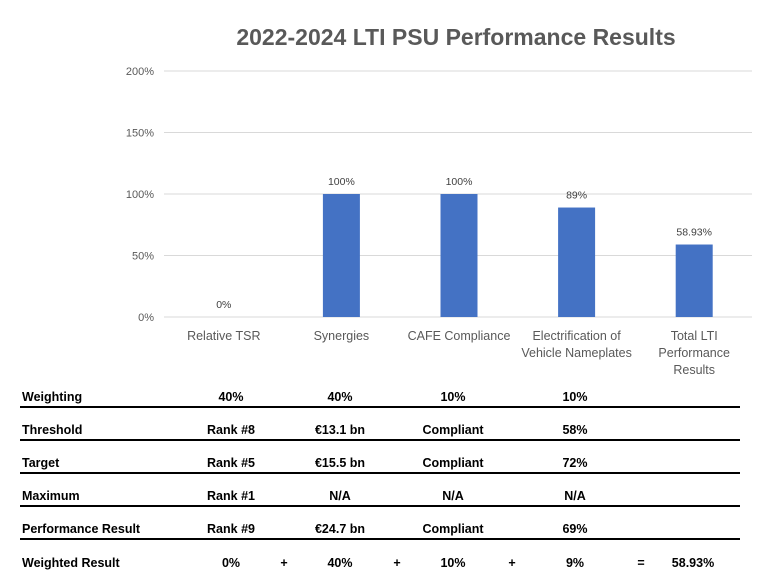 The image size is (777, 587). I want to click on x-tick-label: Vehicle Nameplates, so click(576, 353).